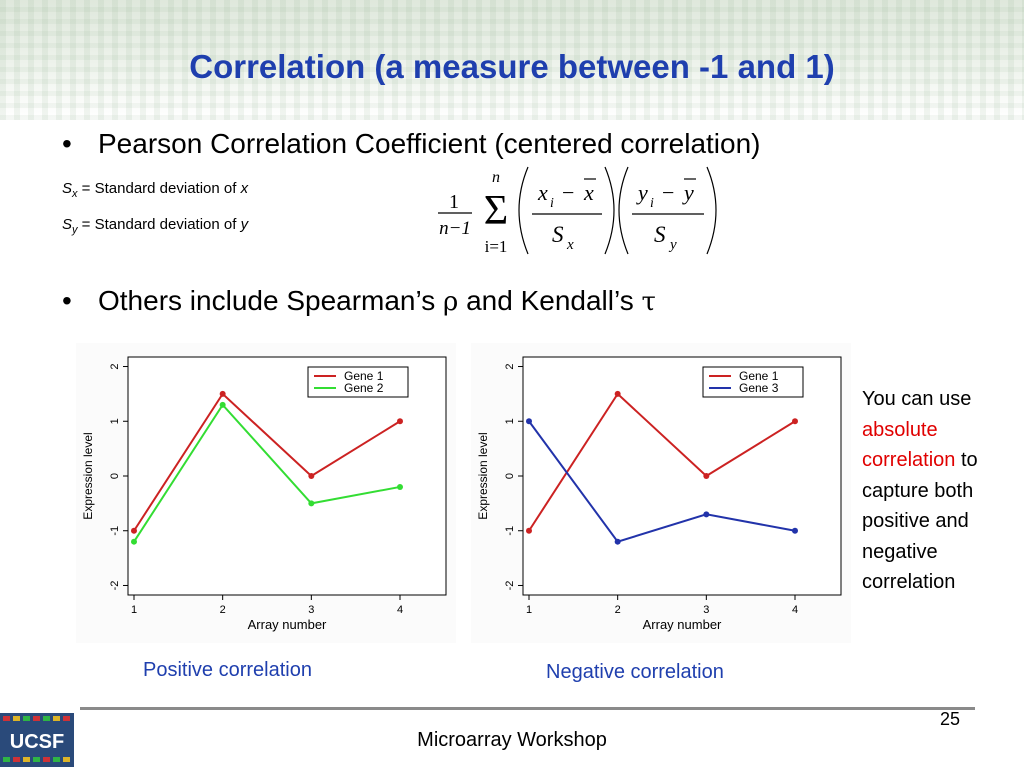 This screenshot has width=1024, height=768. Describe the element at coordinates (652, 203) in the screenshot. I see `term-yi-subscript: i` at that location.